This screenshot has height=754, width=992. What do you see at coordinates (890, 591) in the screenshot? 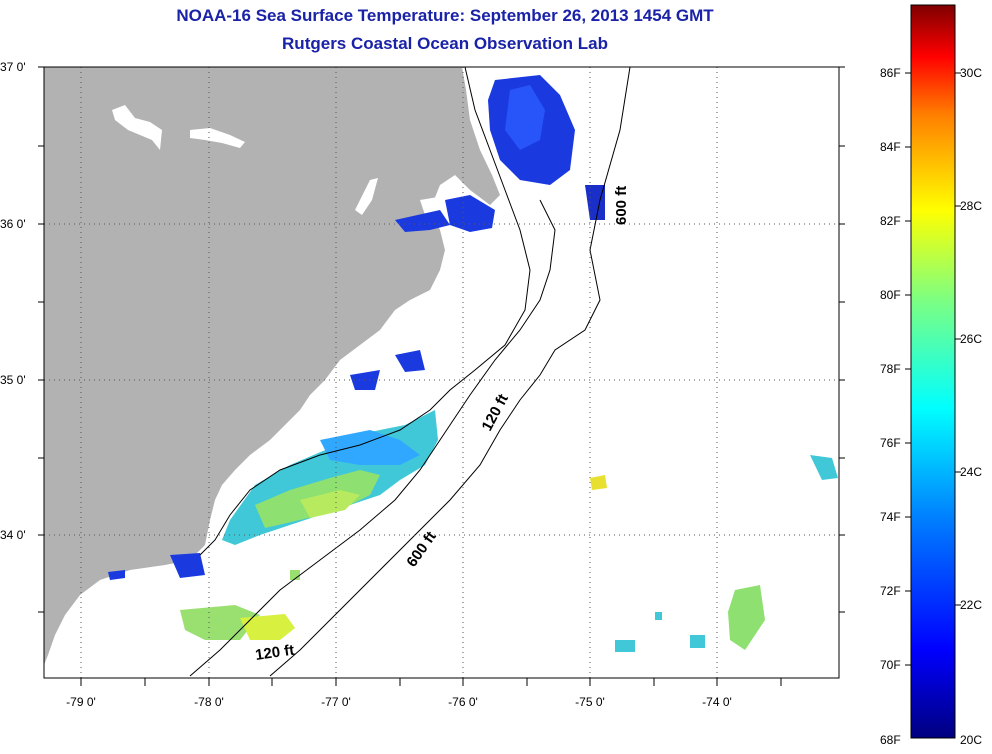
I see `colorbar-f-label: 72F` at bounding box center [890, 591].